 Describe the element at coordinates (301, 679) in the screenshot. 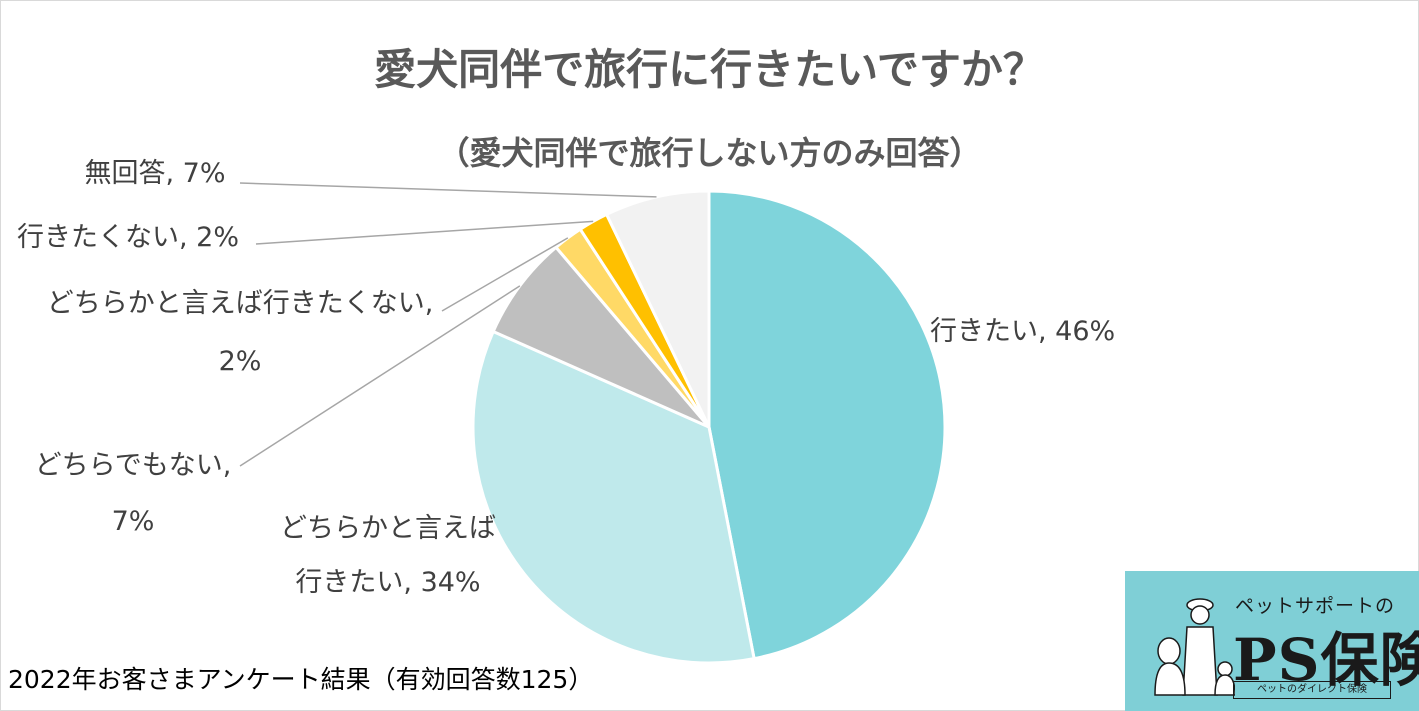

I see `survey-footnote: 2022年お客さまアンケート結果（有効回答数125）` at that location.